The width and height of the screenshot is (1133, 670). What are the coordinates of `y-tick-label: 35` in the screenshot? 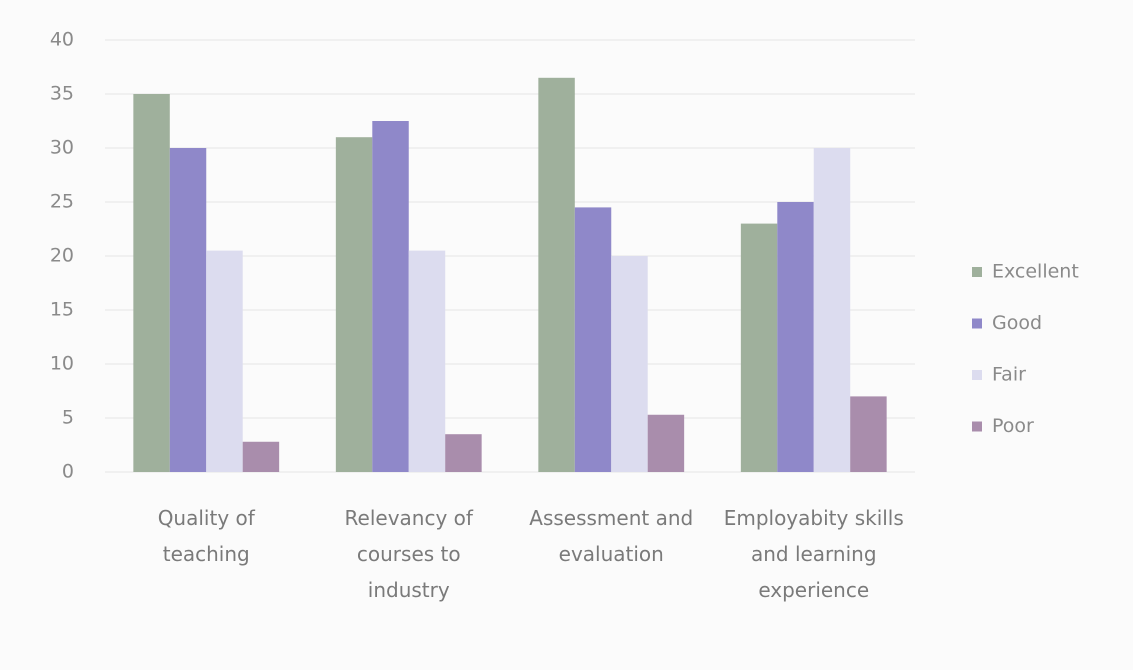 It's located at (62, 94).